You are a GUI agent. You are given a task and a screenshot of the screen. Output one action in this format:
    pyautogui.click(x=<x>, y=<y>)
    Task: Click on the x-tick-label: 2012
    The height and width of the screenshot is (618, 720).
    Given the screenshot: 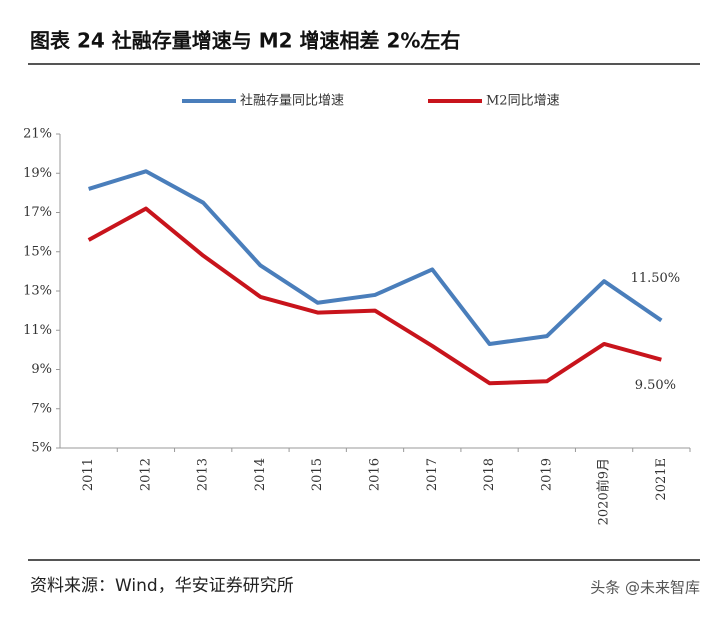 What is the action you would take?
    pyautogui.click(x=145, y=474)
    